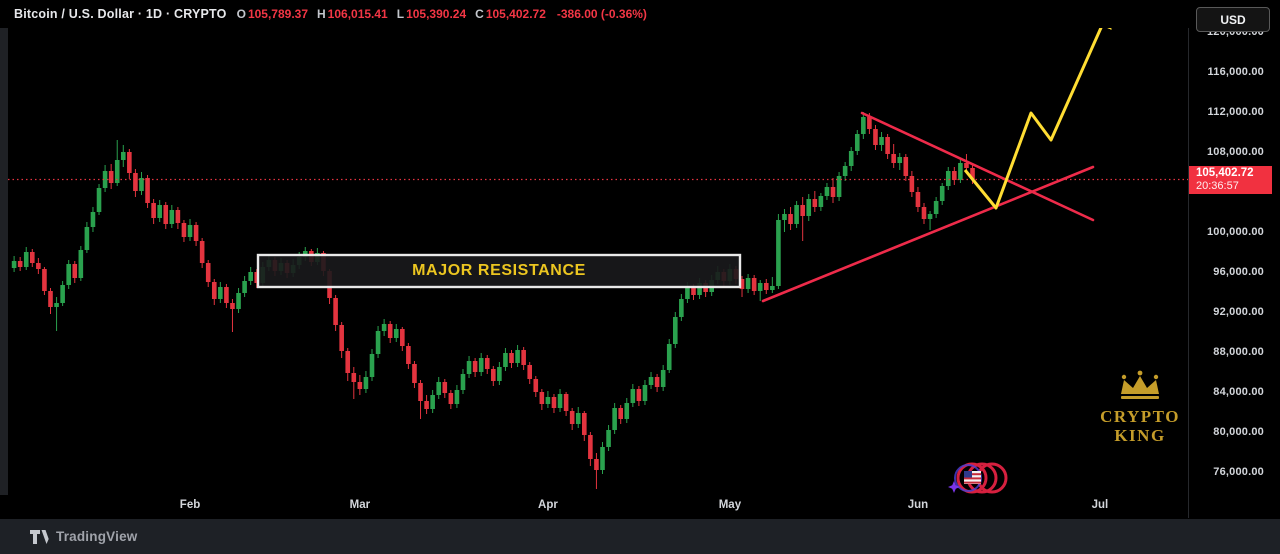  Describe the element at coordinates (431, 14) in the screenshot. I see `low-value: L 105,390.24` at that location.